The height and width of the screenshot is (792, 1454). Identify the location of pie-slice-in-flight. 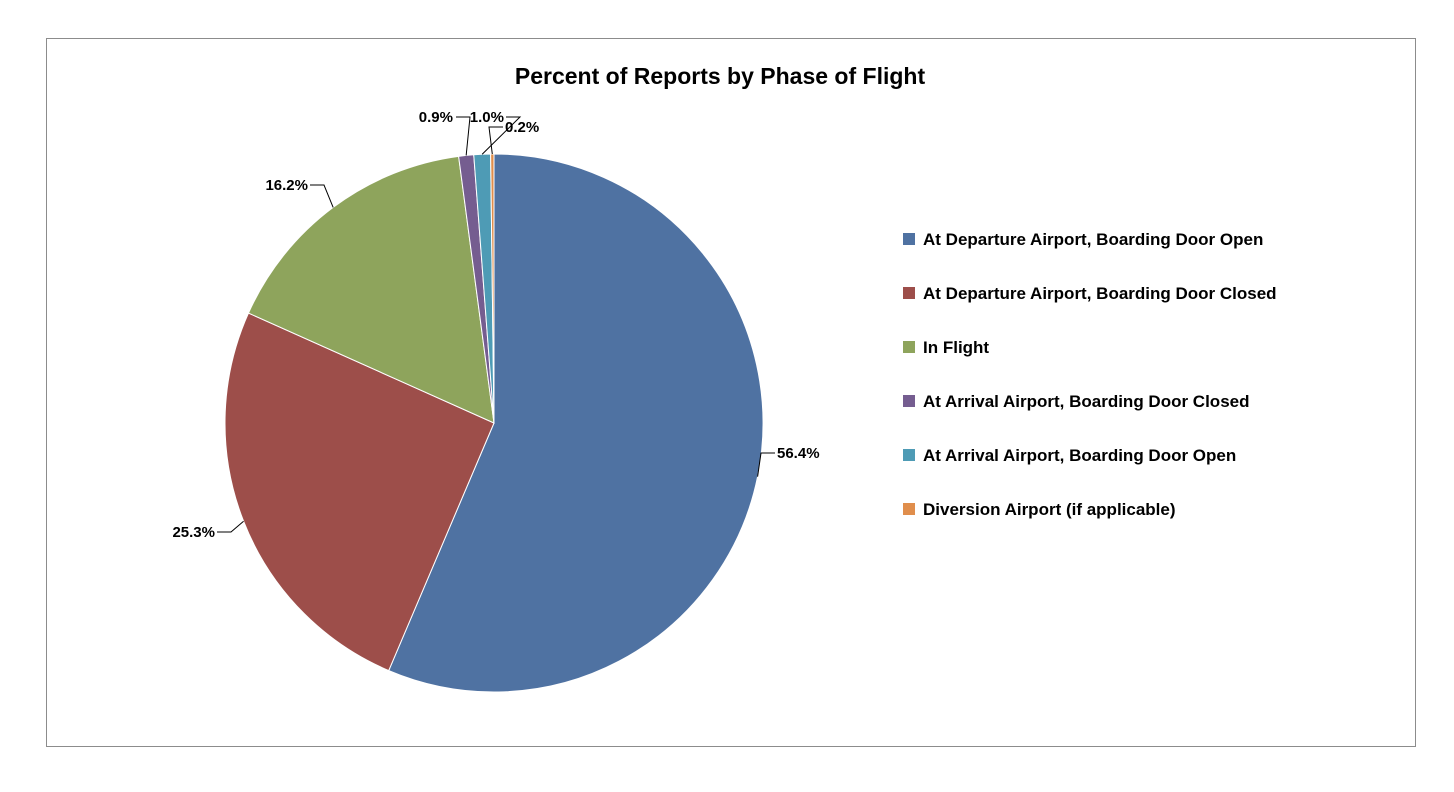
(371, 289).